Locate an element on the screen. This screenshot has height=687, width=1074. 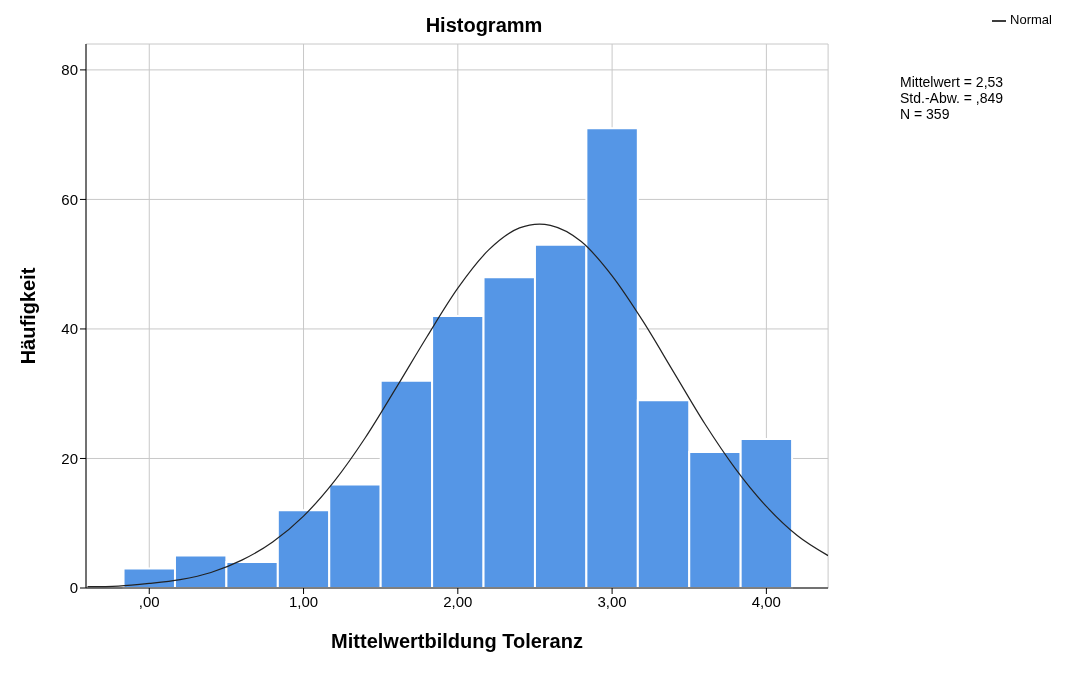
text: N = 359 is located at coordinates (925, 114).